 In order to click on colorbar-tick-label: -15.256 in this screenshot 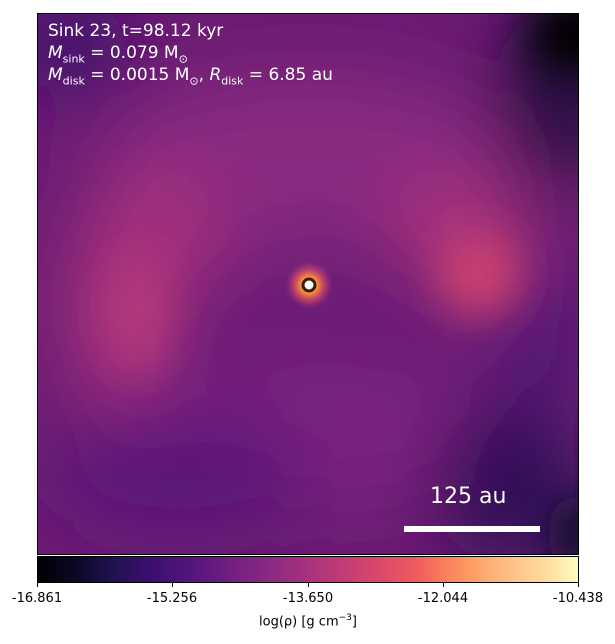, I will do `click(172, 598)`.